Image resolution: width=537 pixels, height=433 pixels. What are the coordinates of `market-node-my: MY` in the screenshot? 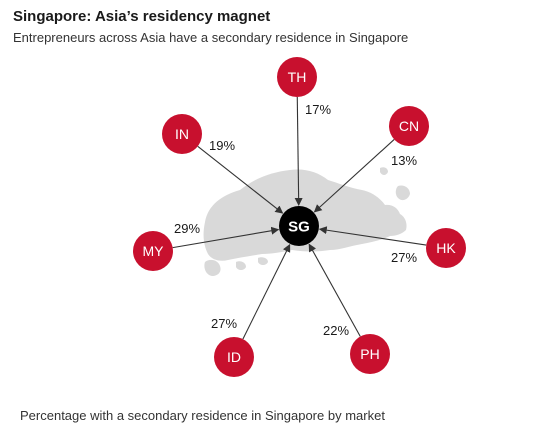 It's located at (153, 251).